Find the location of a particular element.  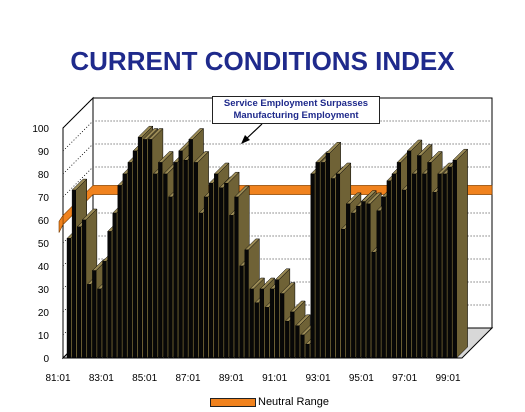

x-tick-99-01: 99:01 is located at coordinates (447, 378).